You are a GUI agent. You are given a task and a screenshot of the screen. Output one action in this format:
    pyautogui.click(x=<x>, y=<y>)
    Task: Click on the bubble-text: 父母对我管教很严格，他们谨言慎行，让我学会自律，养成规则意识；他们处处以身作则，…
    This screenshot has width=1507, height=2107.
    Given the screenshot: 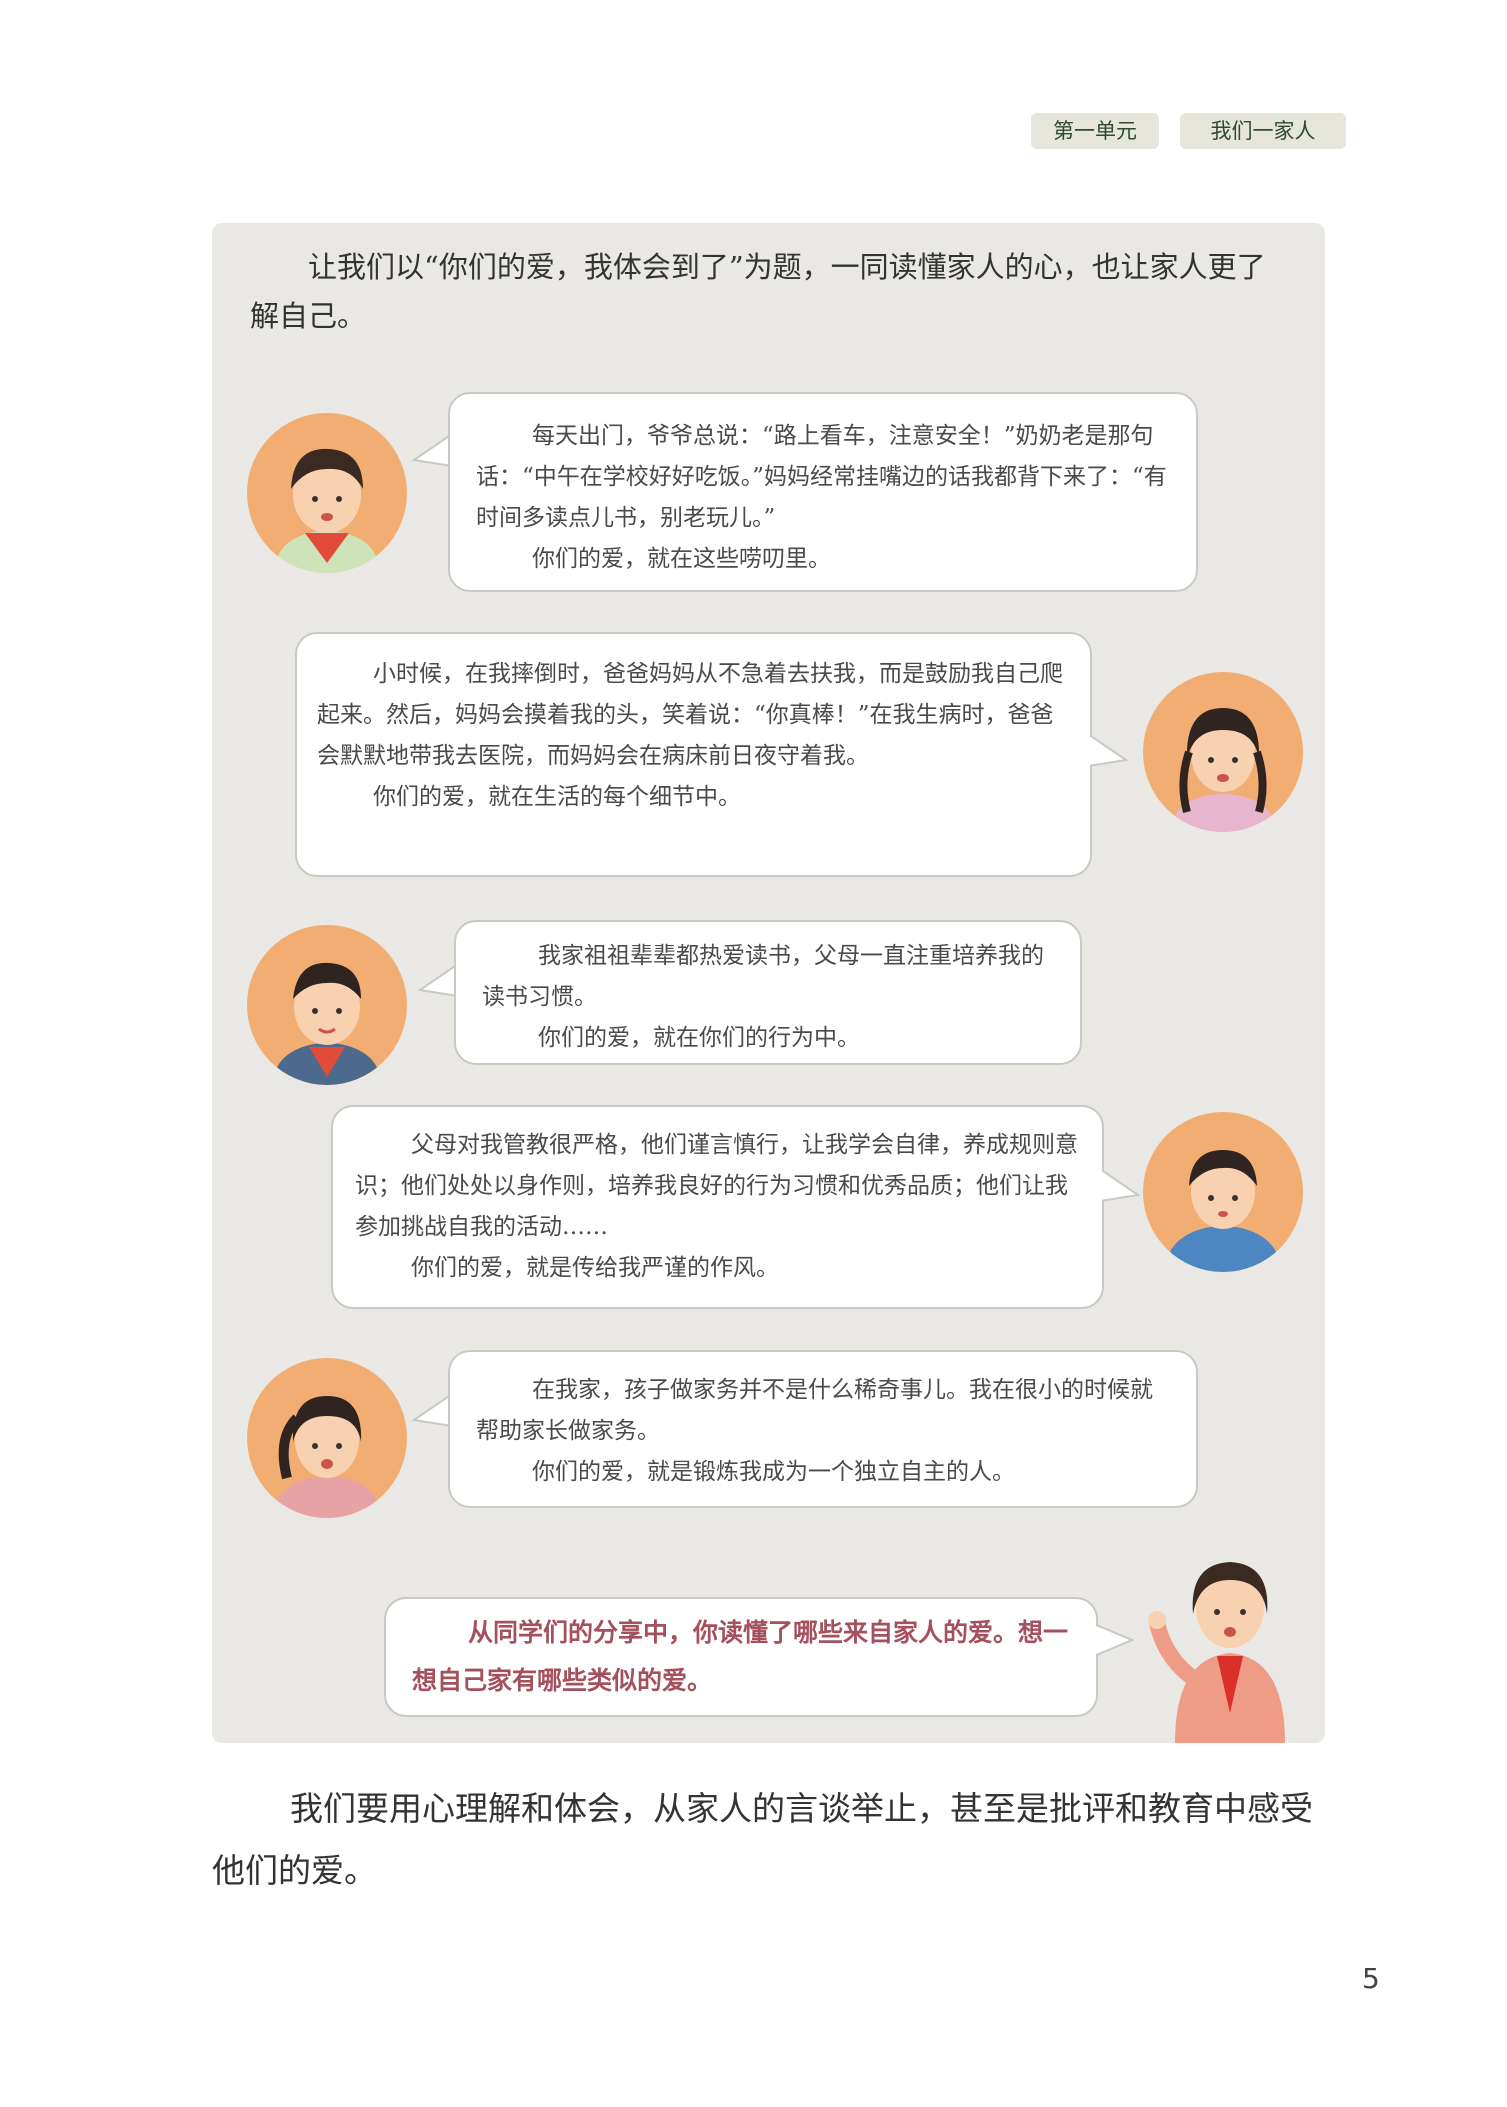 What is the action you would take?
    pyautogui.click(x=716, y=1186)
    